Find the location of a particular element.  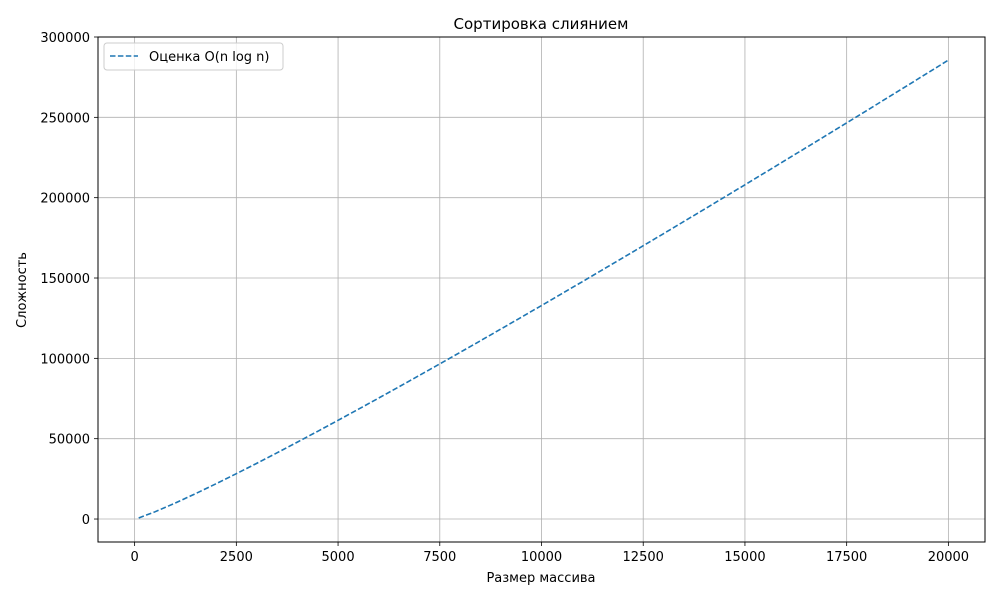

y-tick-label: 250000 is located at coordinates (65, 118).